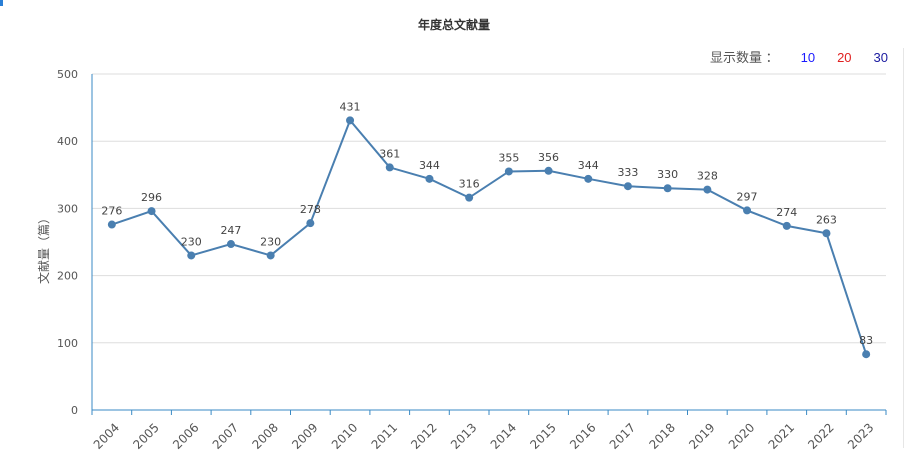 The image size is (908, 474). I want to click on count-option-20: 20, so click(844, 57).